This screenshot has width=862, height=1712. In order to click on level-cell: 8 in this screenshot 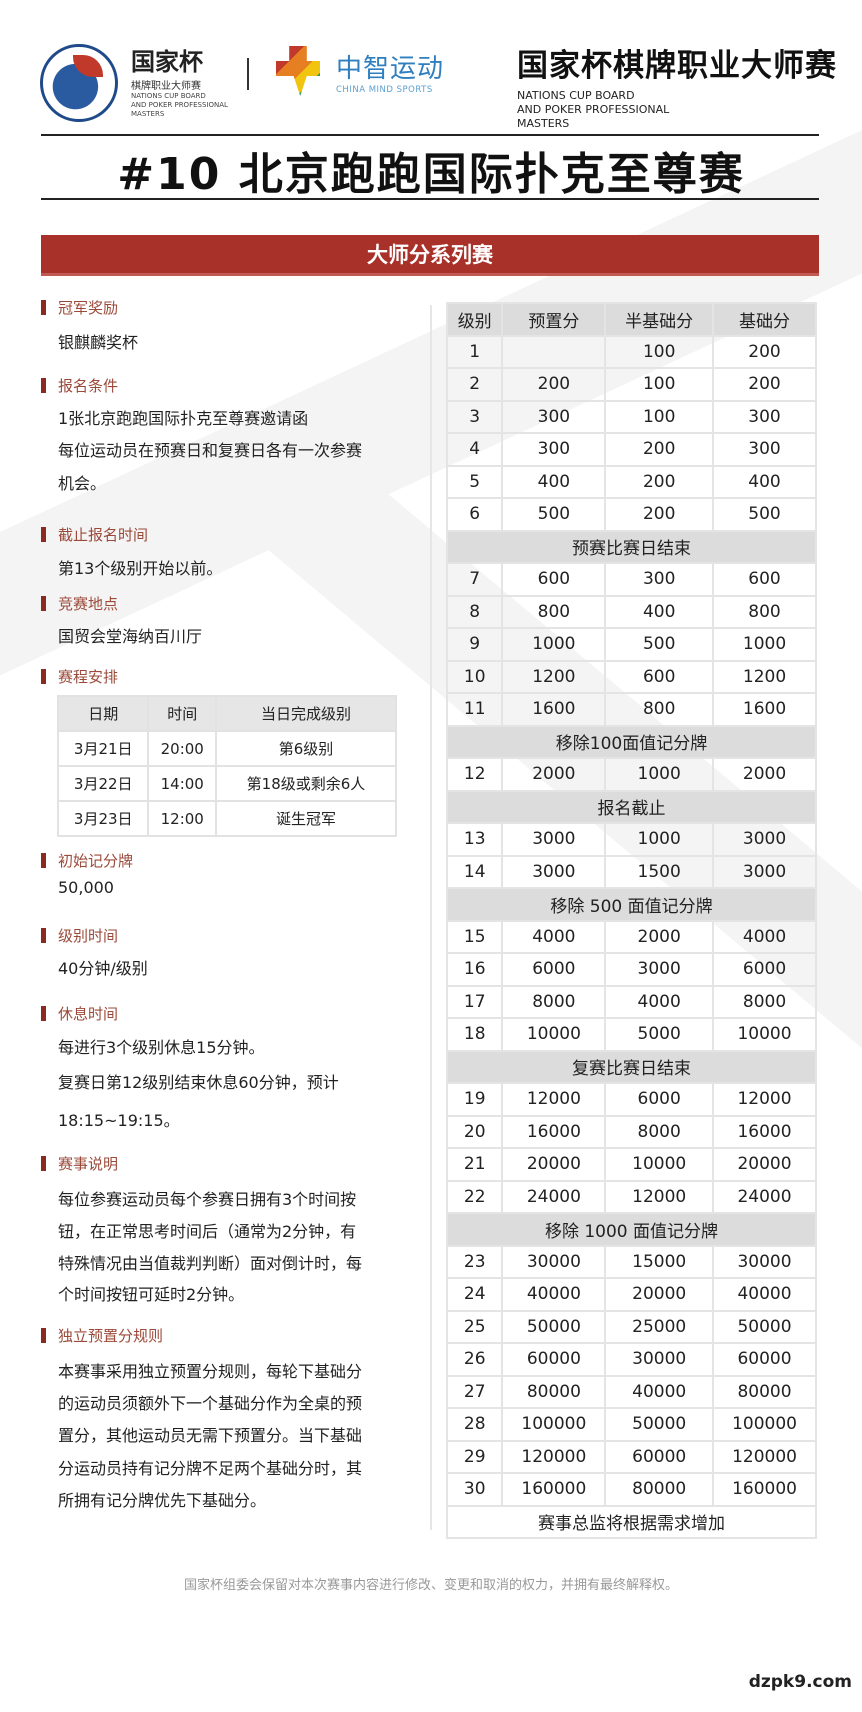, I will do `click(474, 611)`.